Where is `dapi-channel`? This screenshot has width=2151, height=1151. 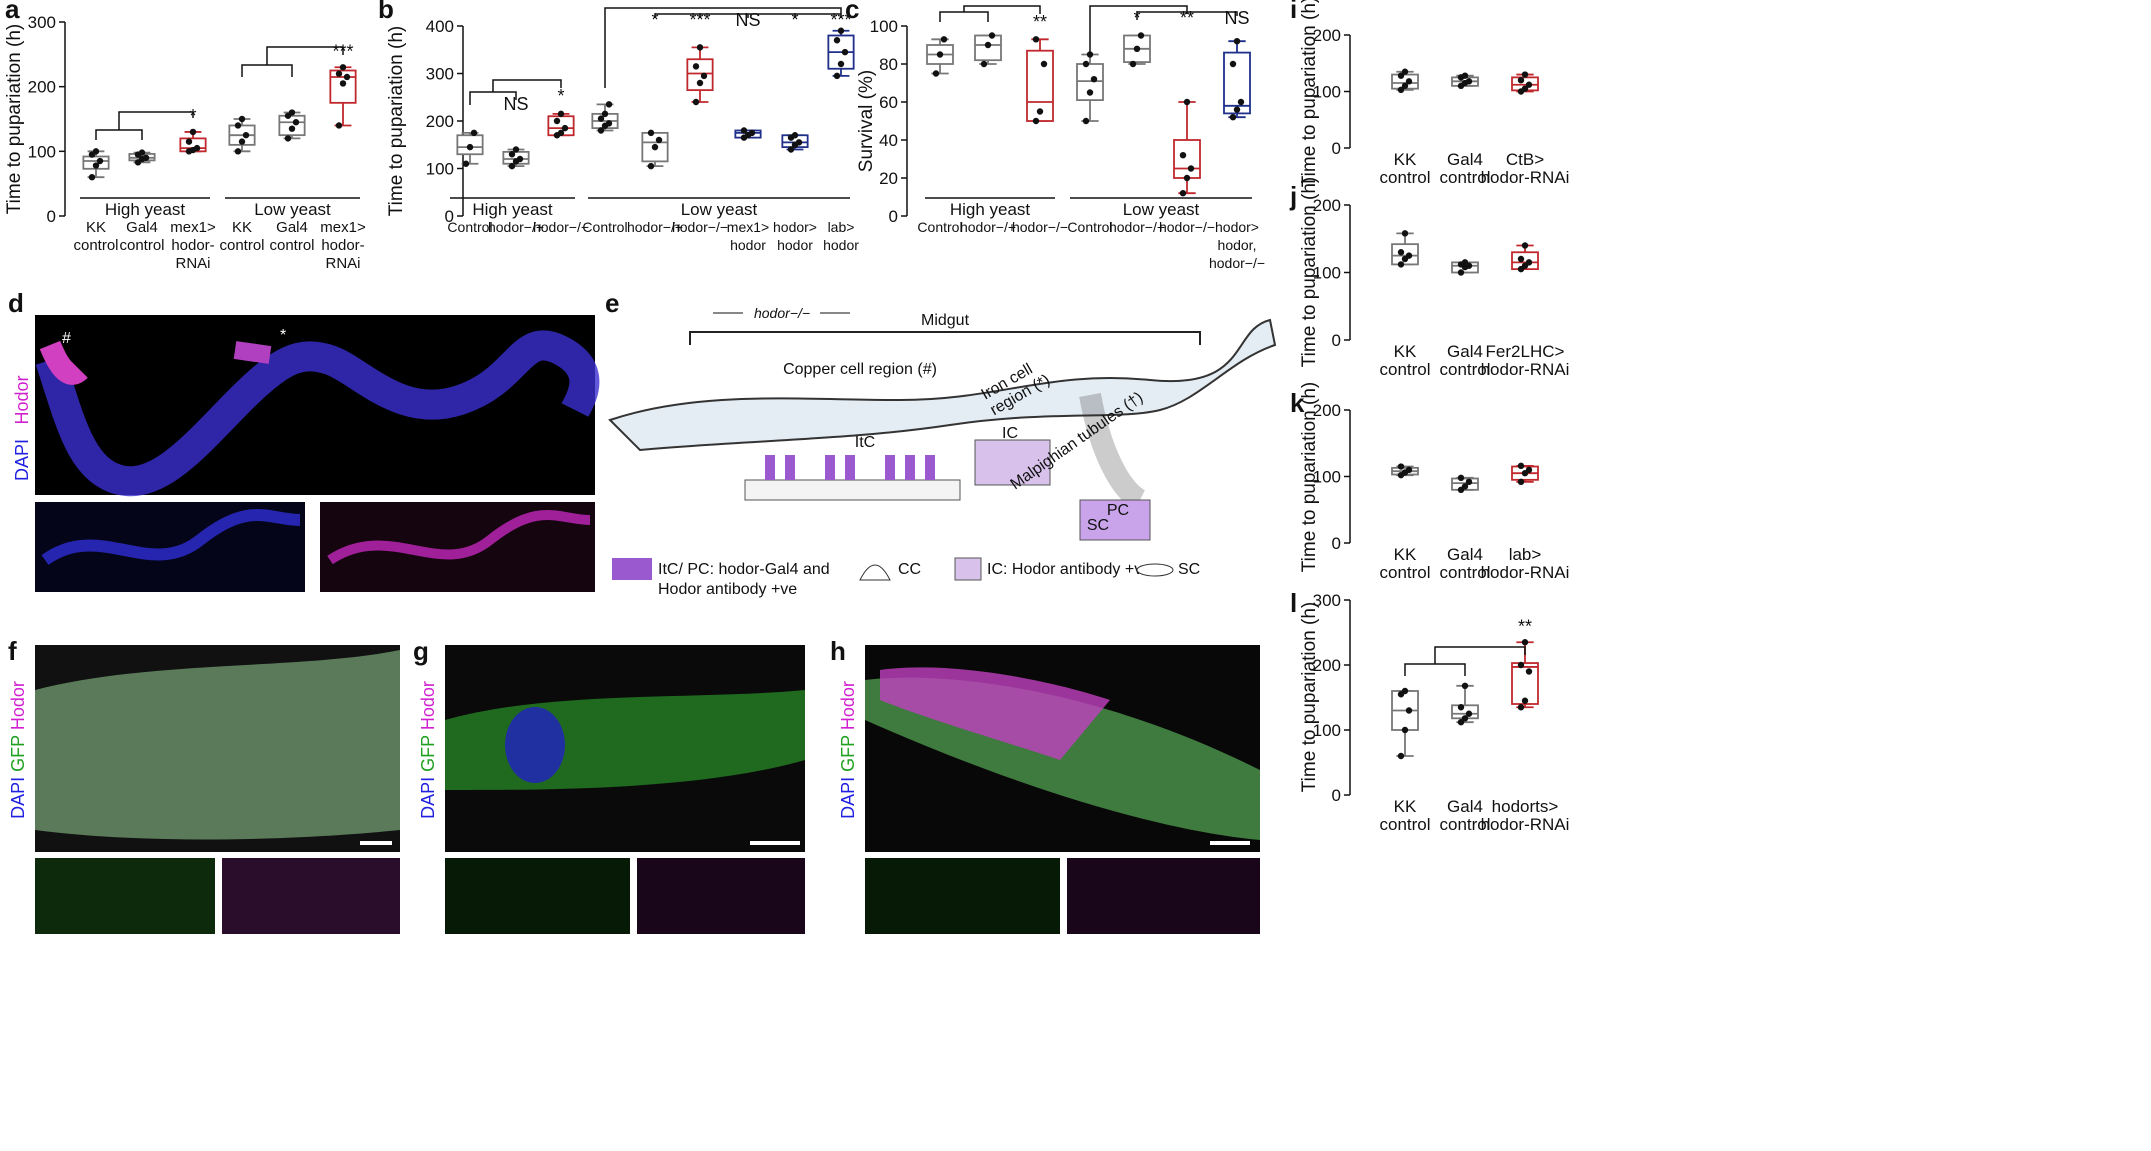 dapi-channel is located at coordinates (171, 537).